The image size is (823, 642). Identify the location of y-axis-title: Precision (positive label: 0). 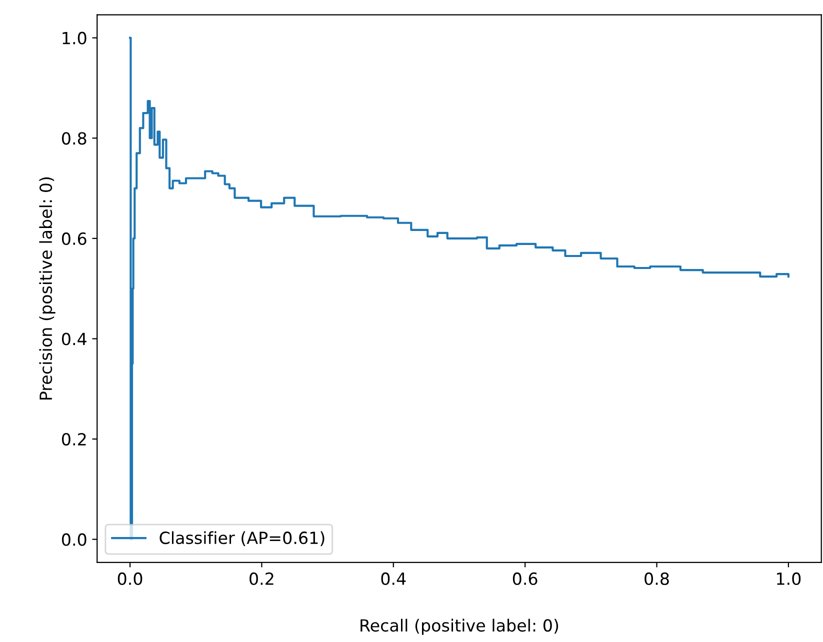
(47, 288).